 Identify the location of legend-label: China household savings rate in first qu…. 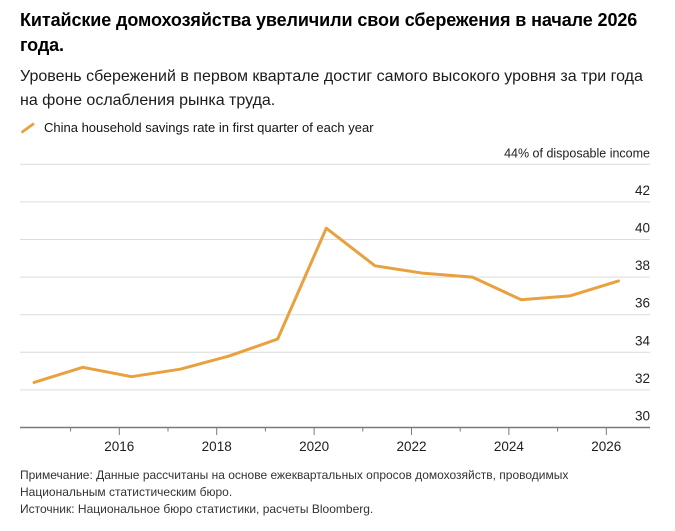
(209, 127).